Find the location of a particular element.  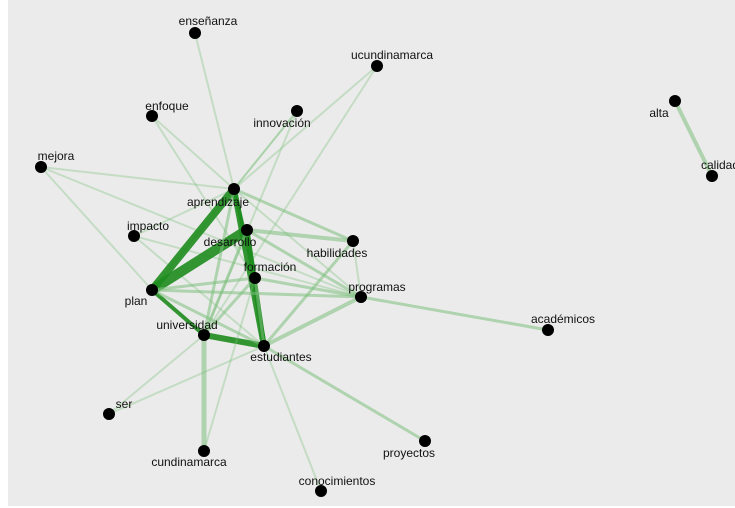

node-label: aprendizaje is located at coordinates (218, 202).